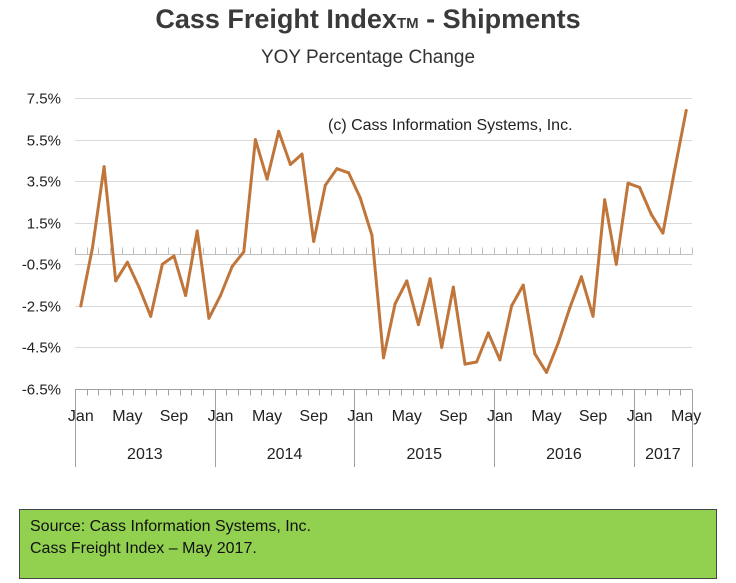 This screenshot has height=583, width=736. Describe the element at coordinates (564, 454) in the screenshot. I see `year-label: 2016` at that location.